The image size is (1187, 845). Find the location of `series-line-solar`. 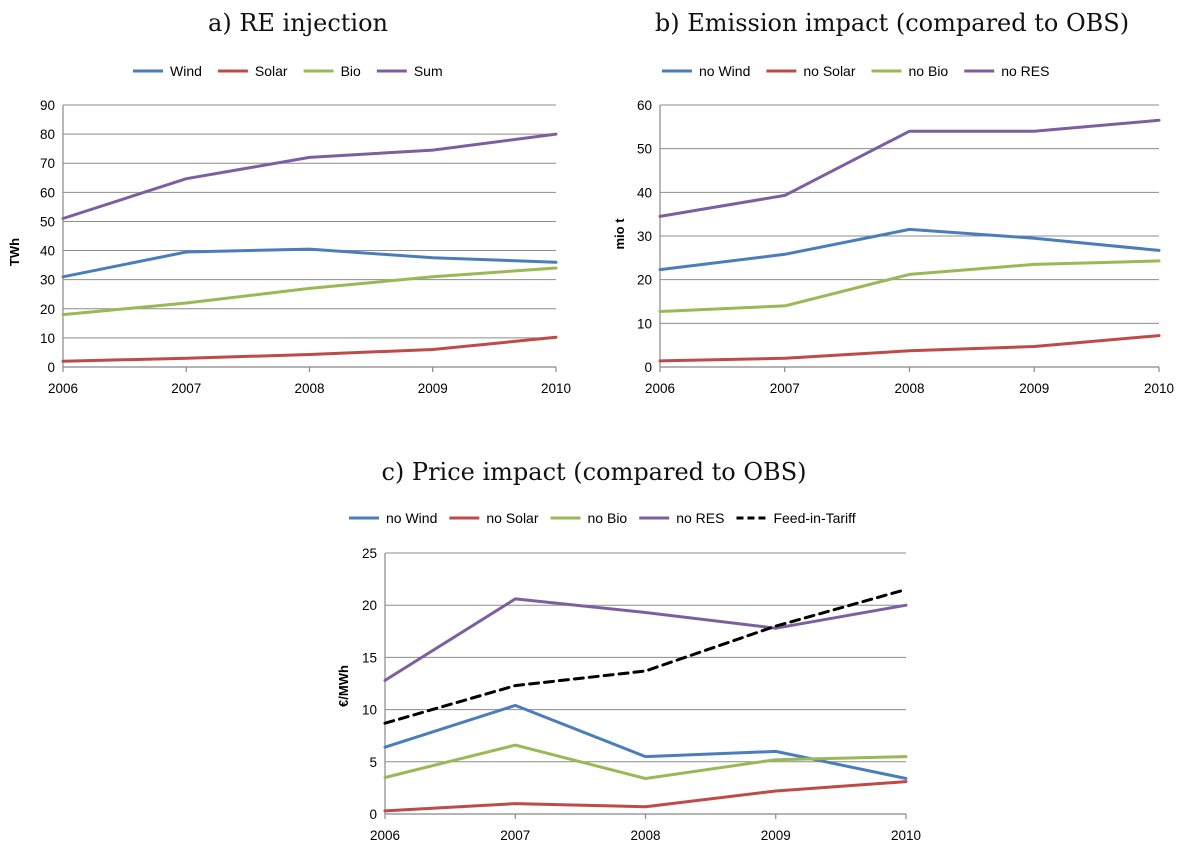

series-line-solar is located at coordinates (309, 349).